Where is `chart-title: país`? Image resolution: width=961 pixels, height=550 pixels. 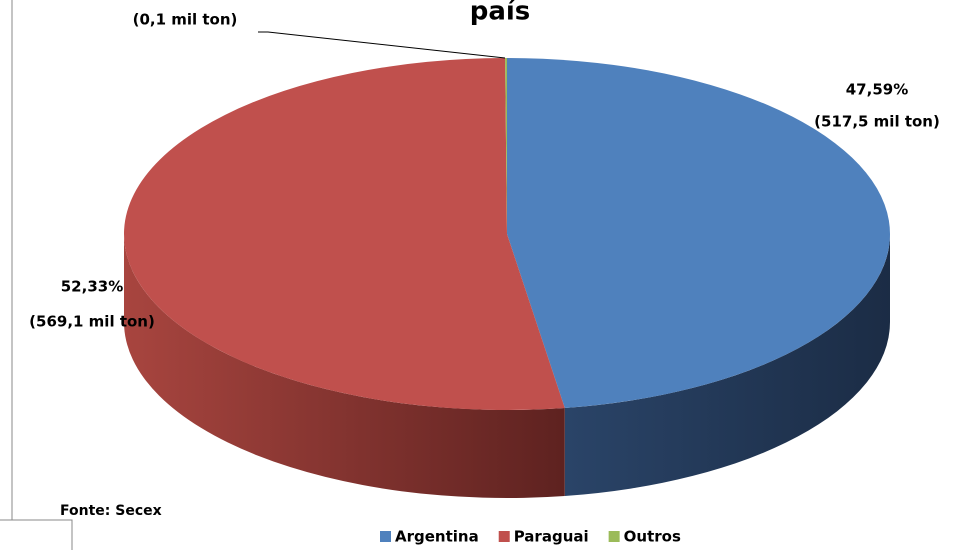
chart-title: país is located at coordinates (500, 13).